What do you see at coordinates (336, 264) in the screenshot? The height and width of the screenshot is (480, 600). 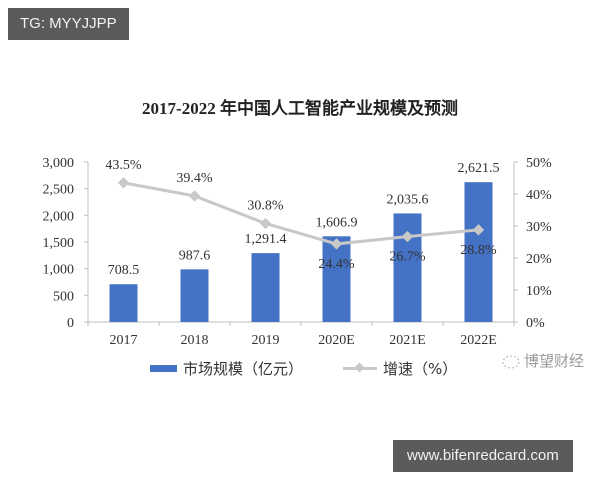 I see `growth-value-label: 24.4%` at bounding box center [336, 264].